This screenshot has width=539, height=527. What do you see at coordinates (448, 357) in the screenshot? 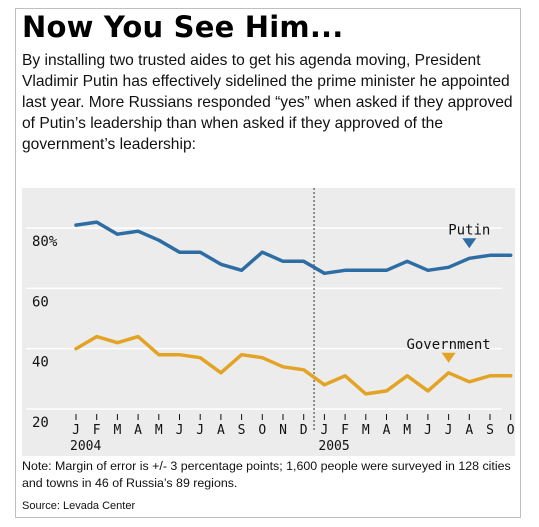
I see `series-marker-government` at bounding box center [448, 357].